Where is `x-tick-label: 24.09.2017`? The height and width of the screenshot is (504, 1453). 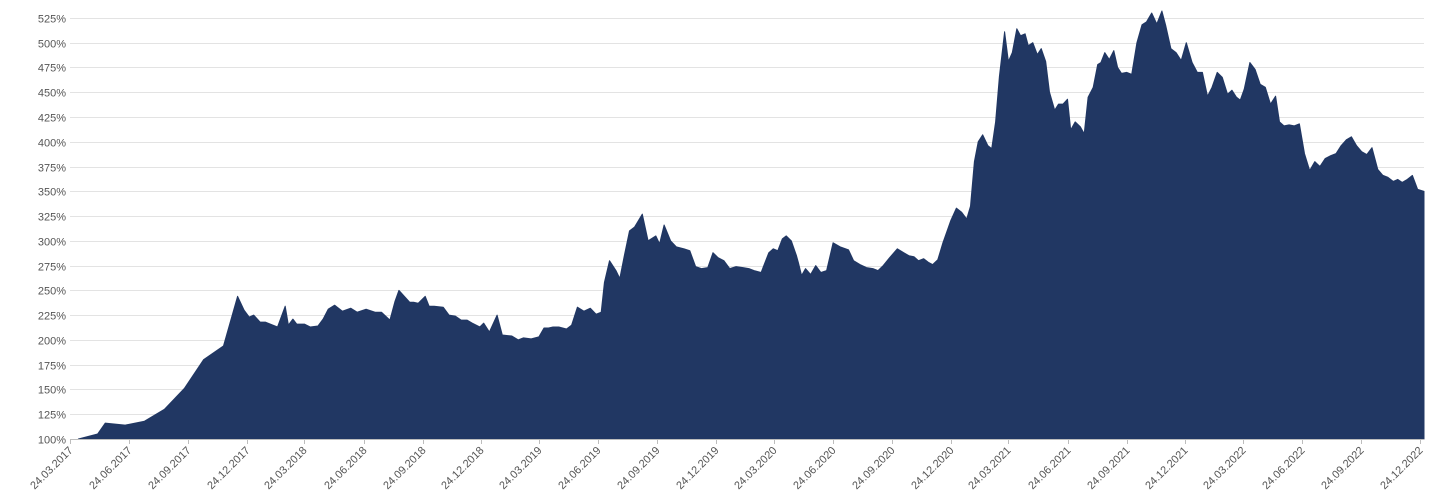
x-tick-label: 24.09.2017 is located at coordinates (169, 468).